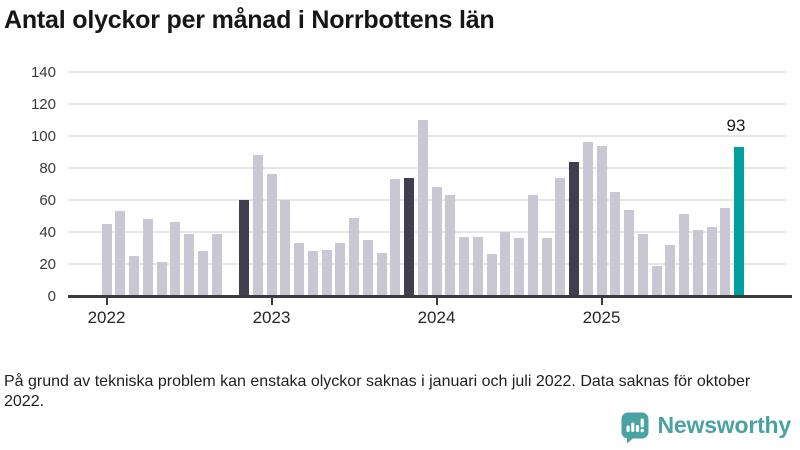  I want to click on newsworthy-logo: Newsworthy, so click(706, 428).